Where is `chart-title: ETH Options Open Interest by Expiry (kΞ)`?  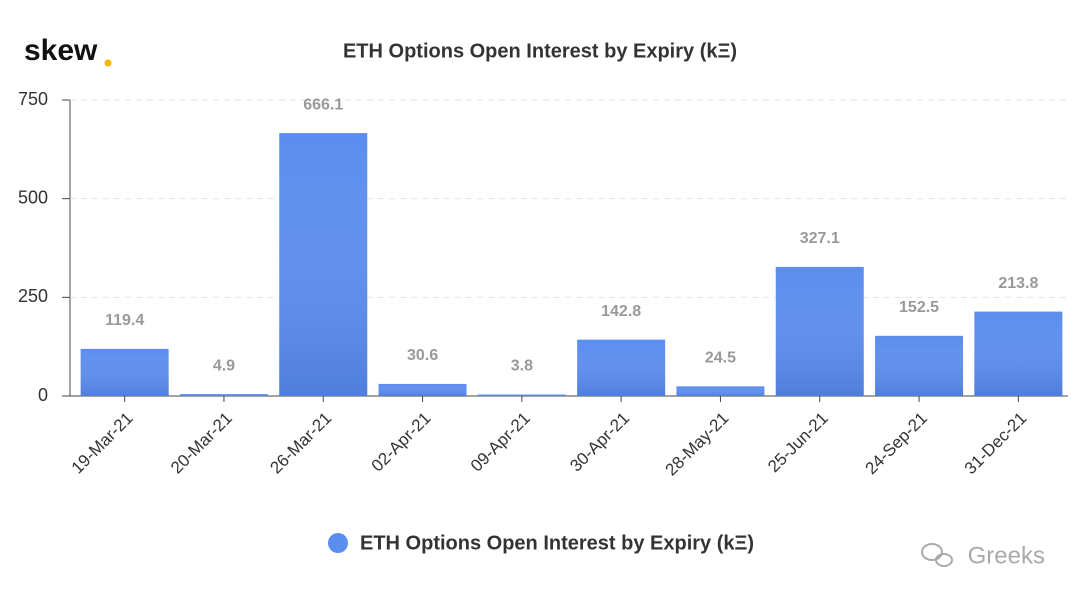
chart-title: ETH Options Open Interest by Expiry (kΞ) is located at coordinates (540, 51).